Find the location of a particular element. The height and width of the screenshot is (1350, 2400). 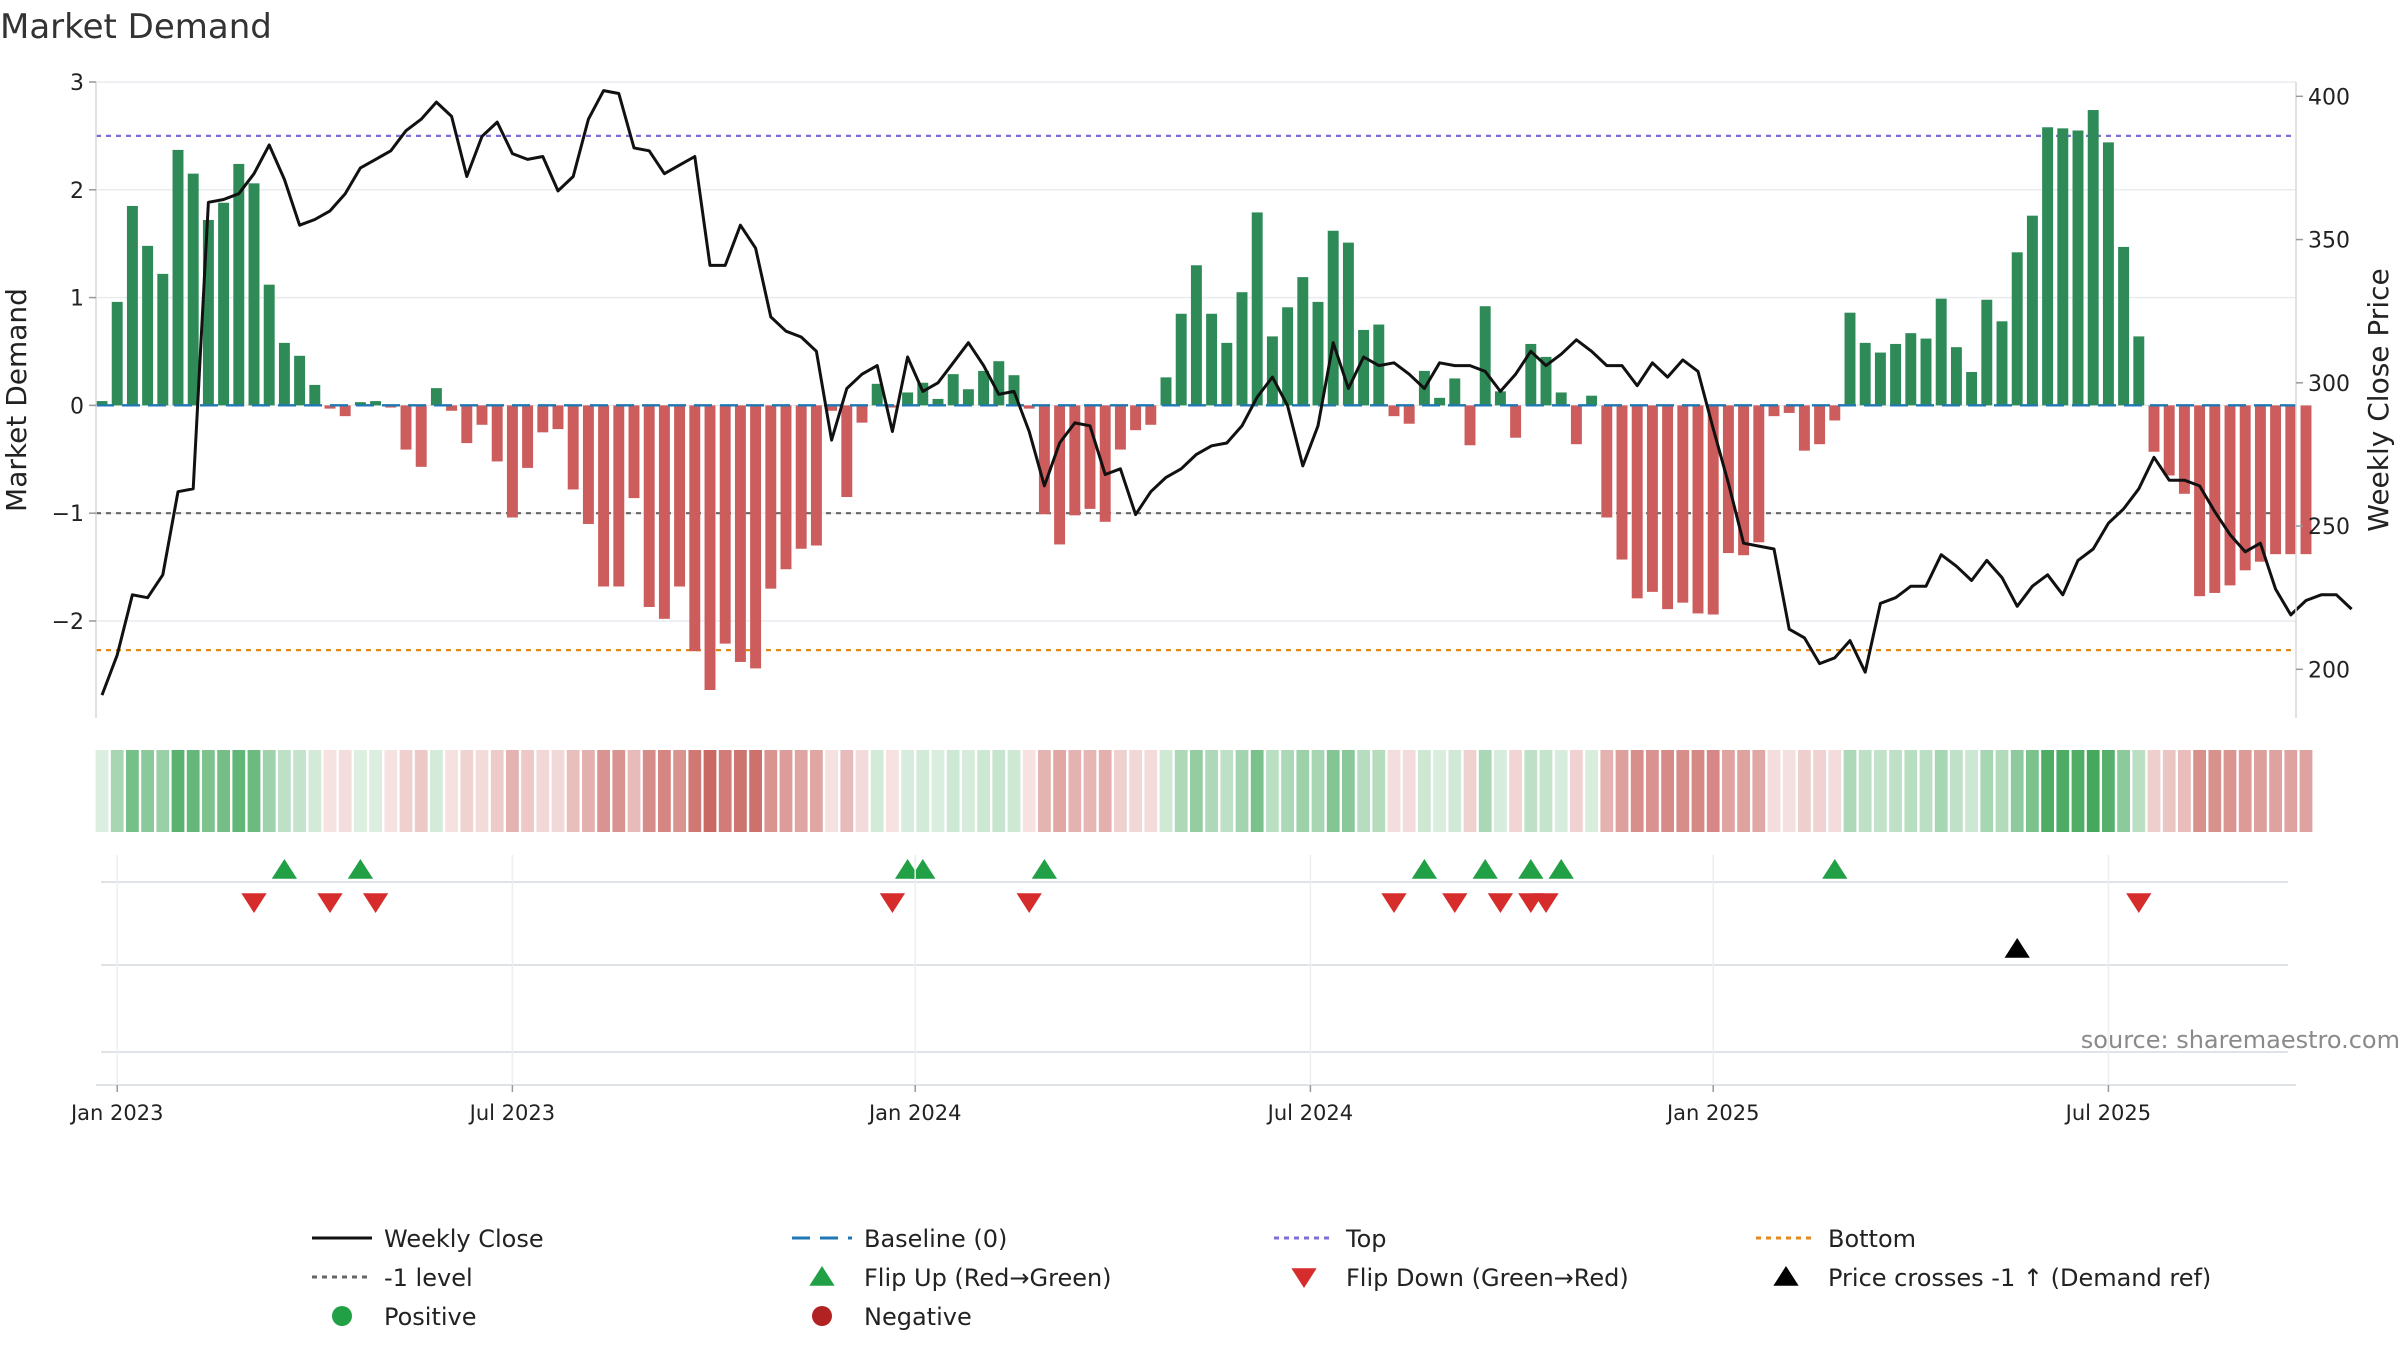

right-axis-label: Weekly Close Price is located at coordinates (2378, 399).